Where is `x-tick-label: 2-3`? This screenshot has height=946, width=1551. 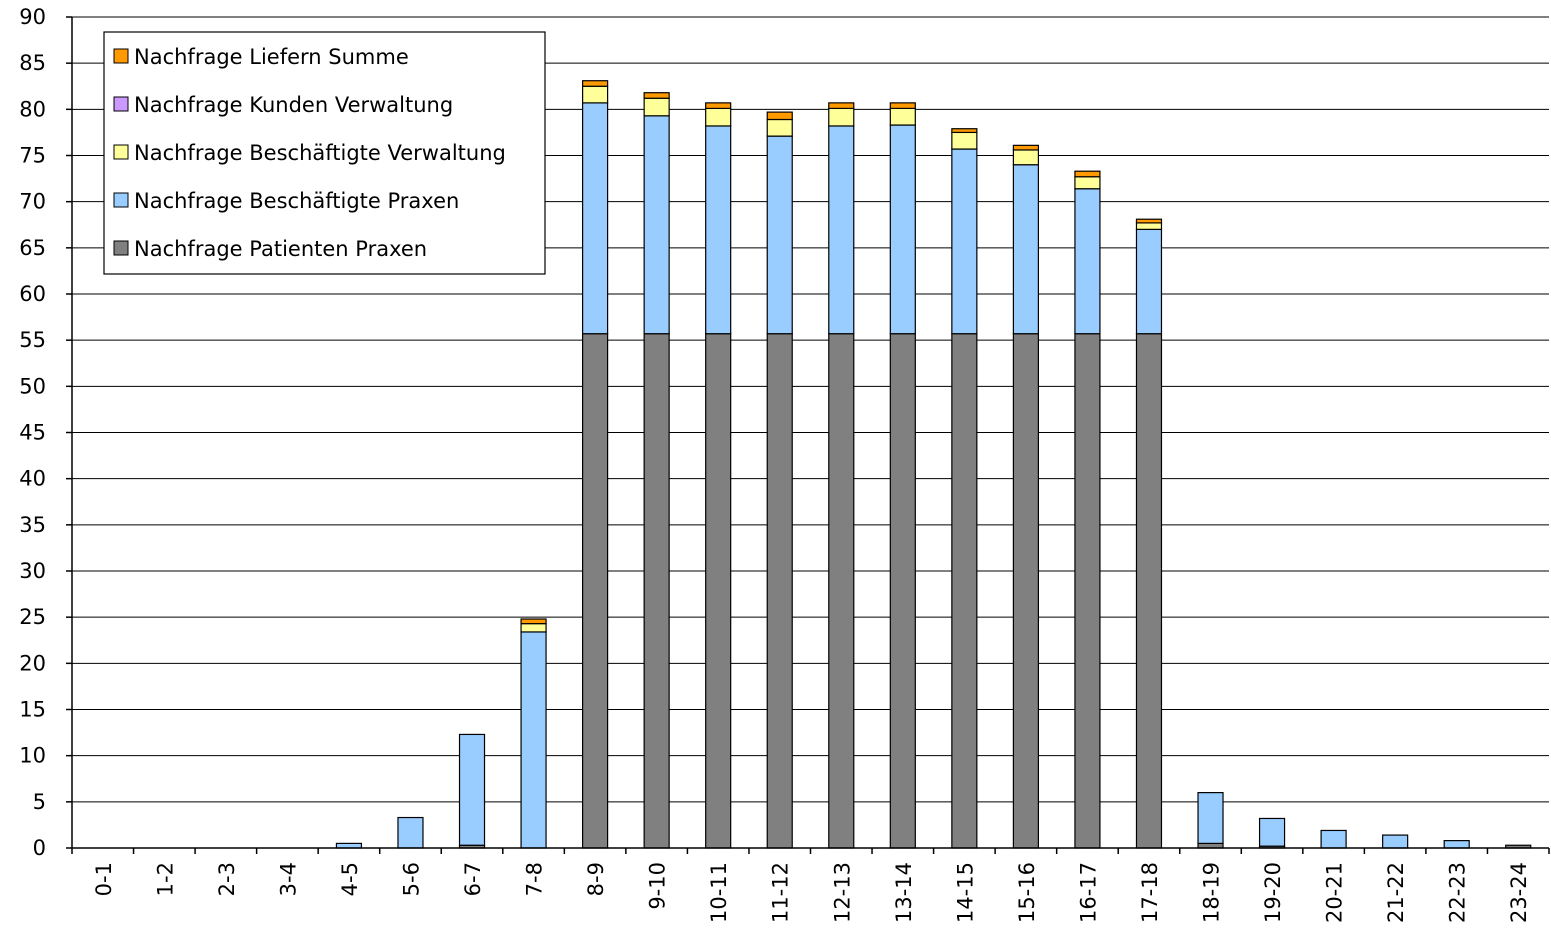 x-tick-label: 2-3 is located at coordinates (227, 879).